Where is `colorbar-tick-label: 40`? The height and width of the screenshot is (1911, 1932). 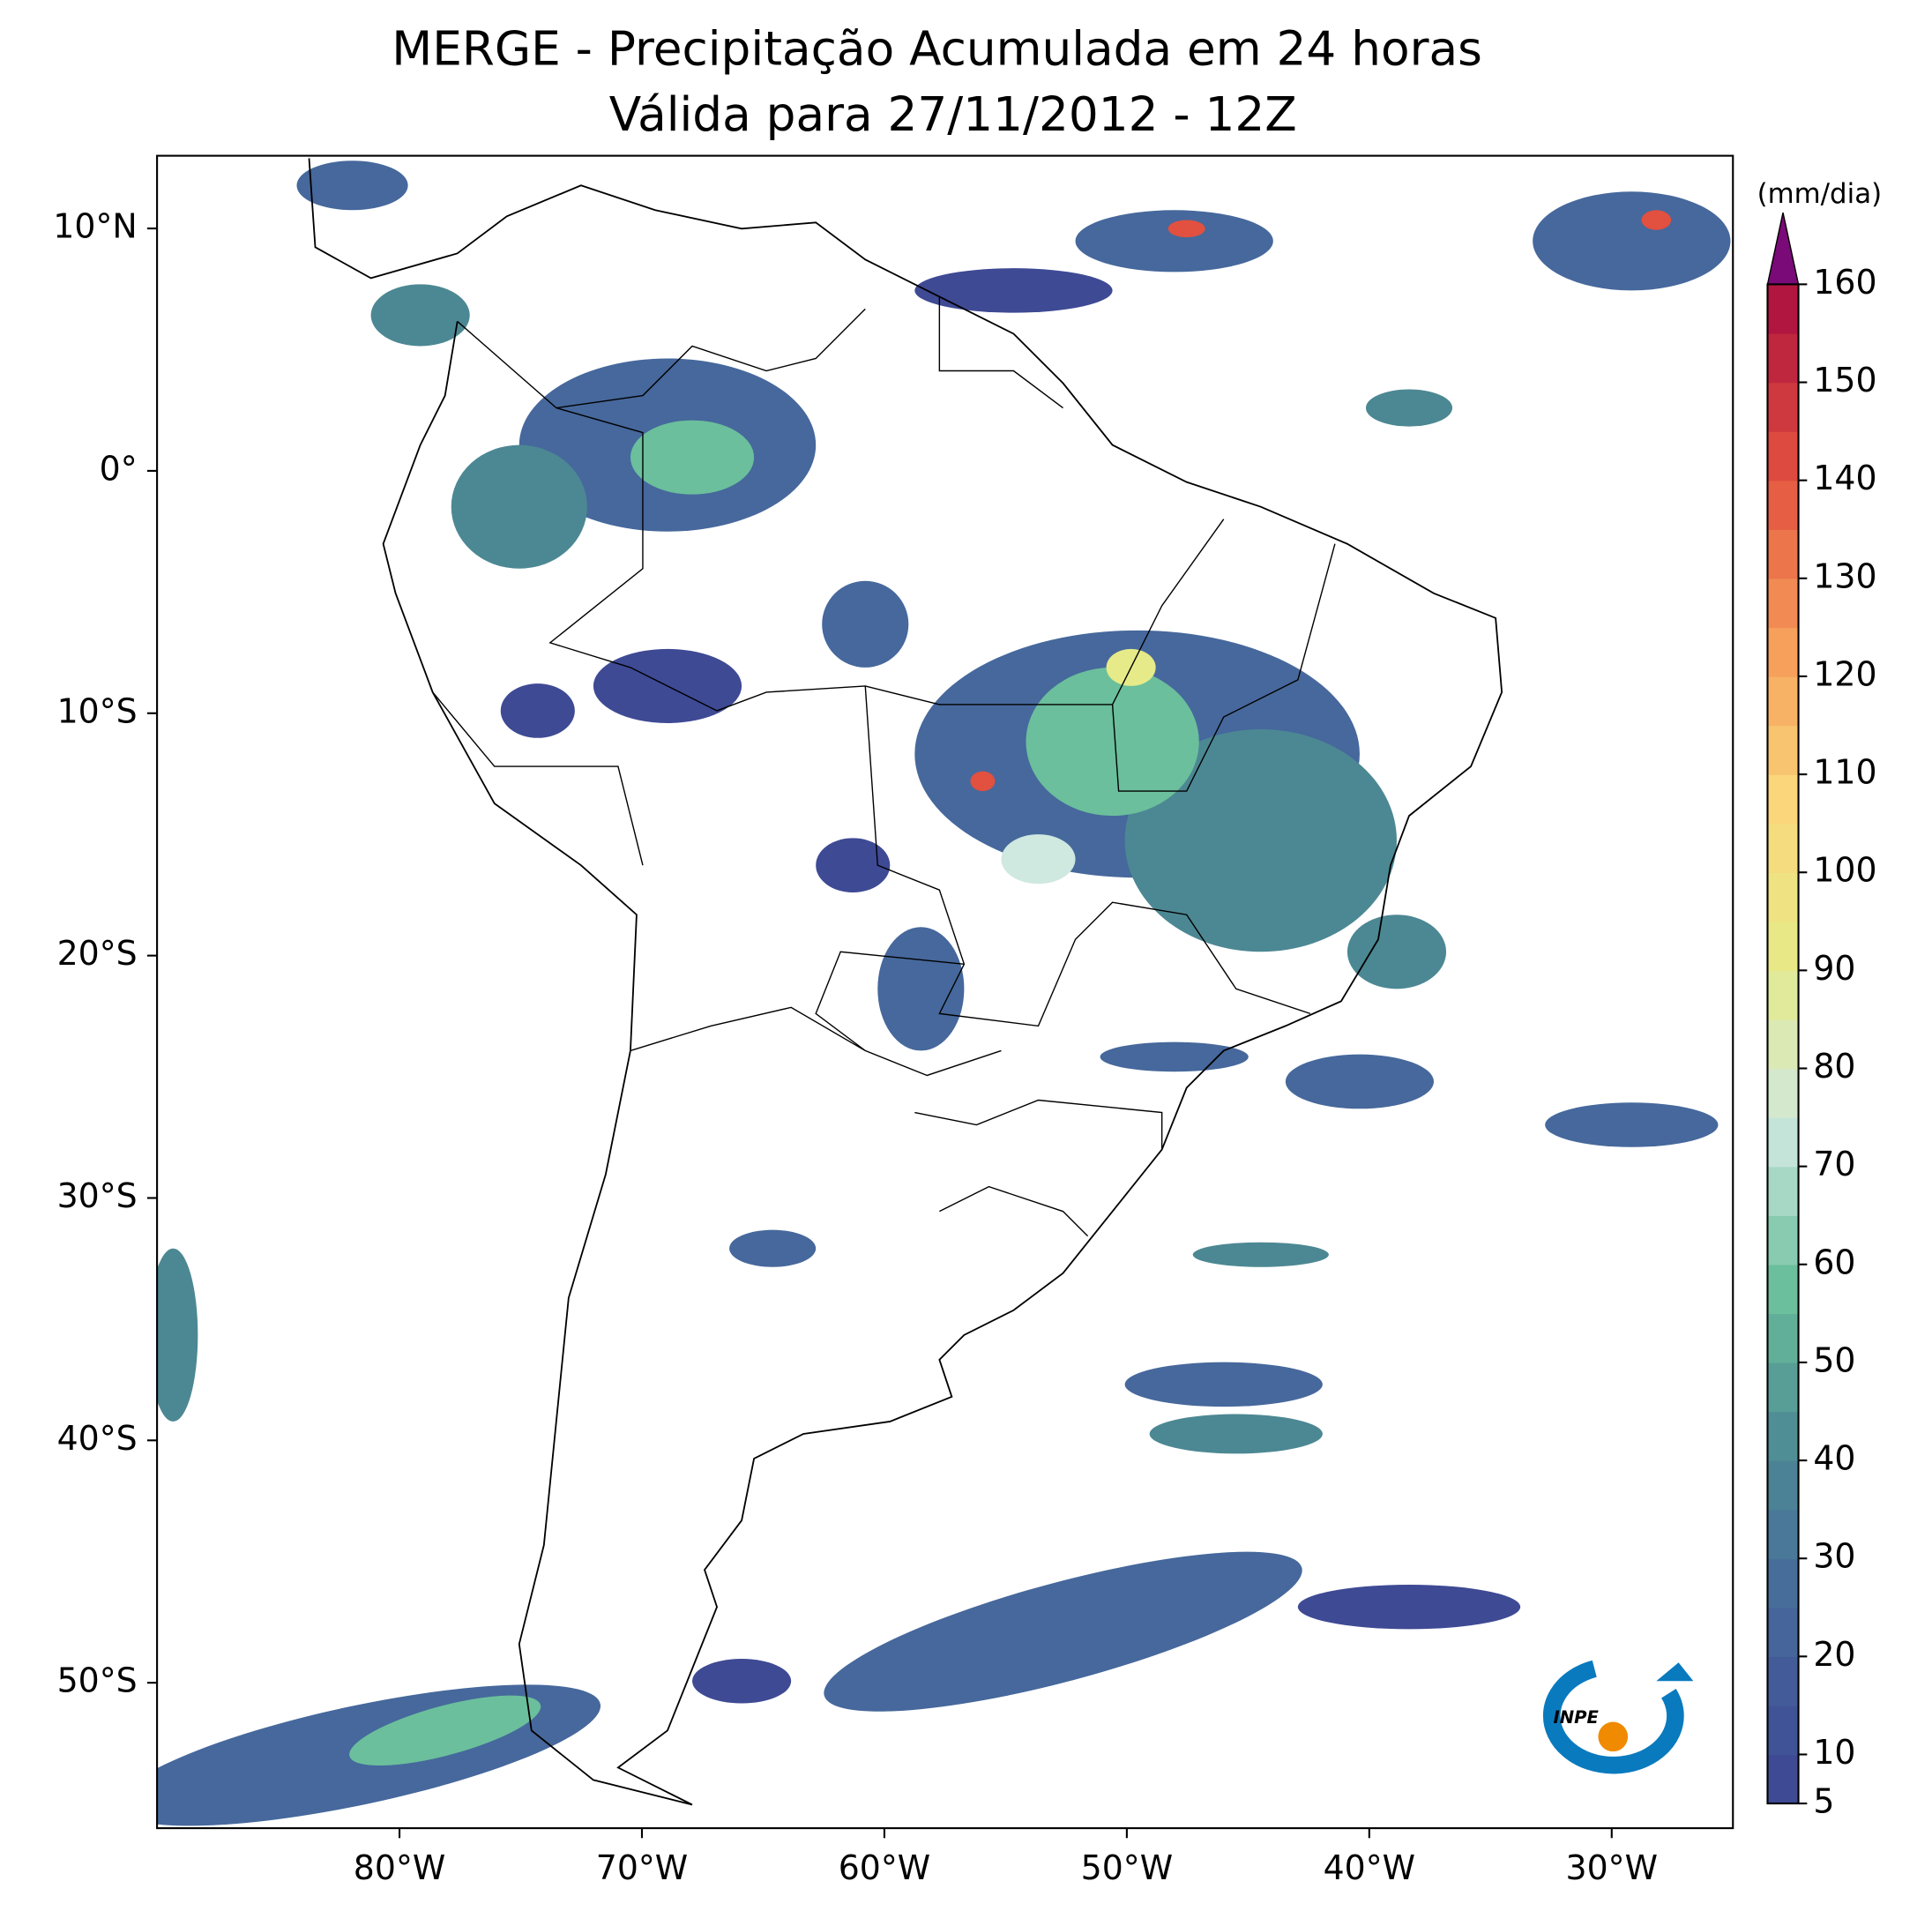 colorbar-tick-label: 40 is located at coordinates (1834, 1458).